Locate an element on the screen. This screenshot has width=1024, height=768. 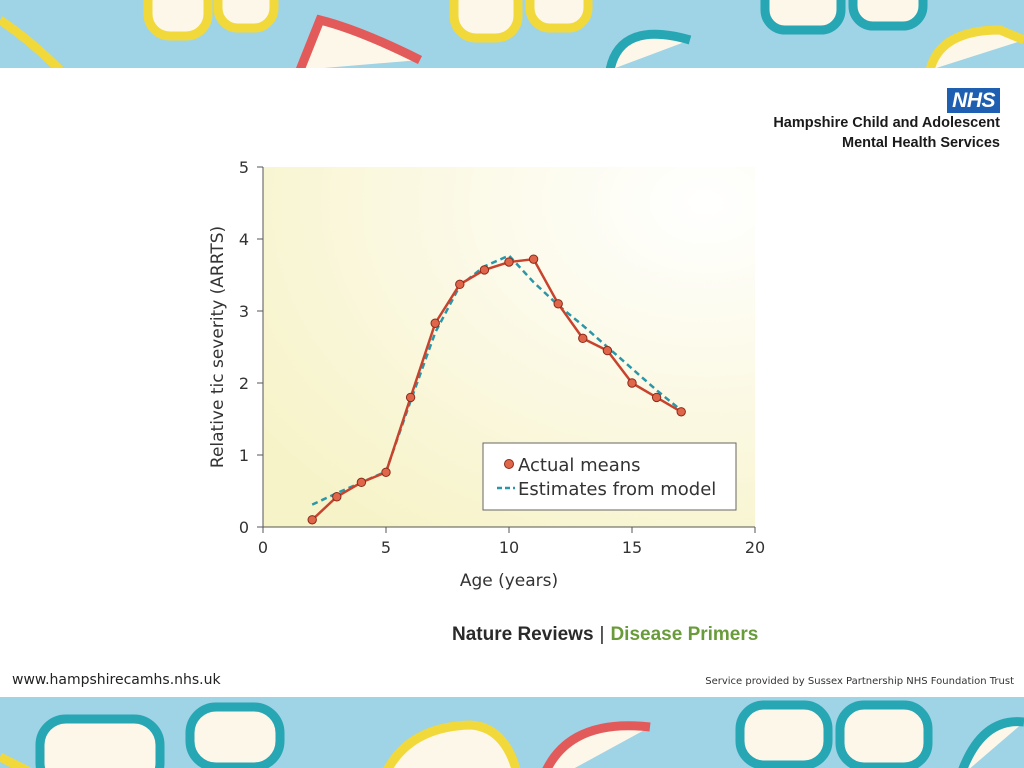
x-tick-label: 20 is located at coordinates (755, 547).